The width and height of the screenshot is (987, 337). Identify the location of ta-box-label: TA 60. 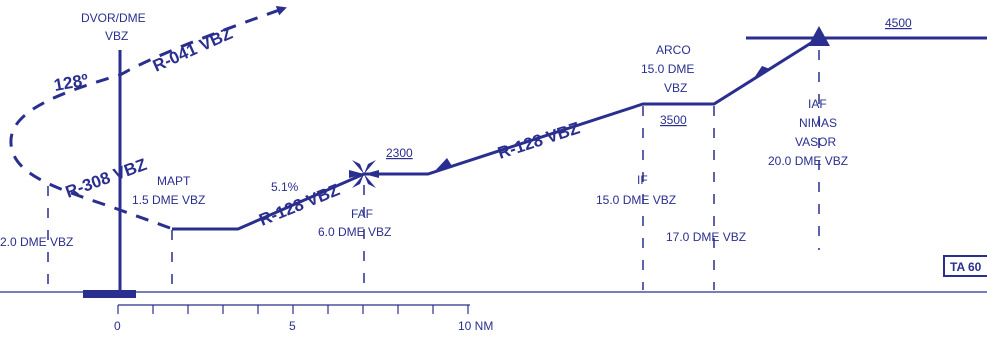
(966, 267).